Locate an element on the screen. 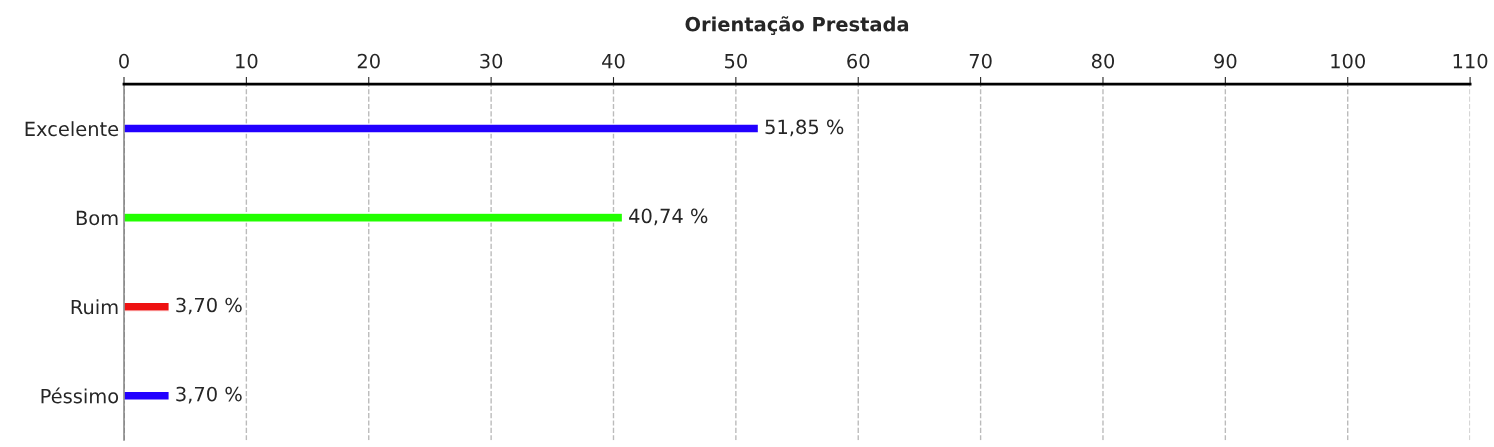 The height and width of the screenshot is (447, 1494). x-tick-label: 110 is located at coordinates (1470, 61).